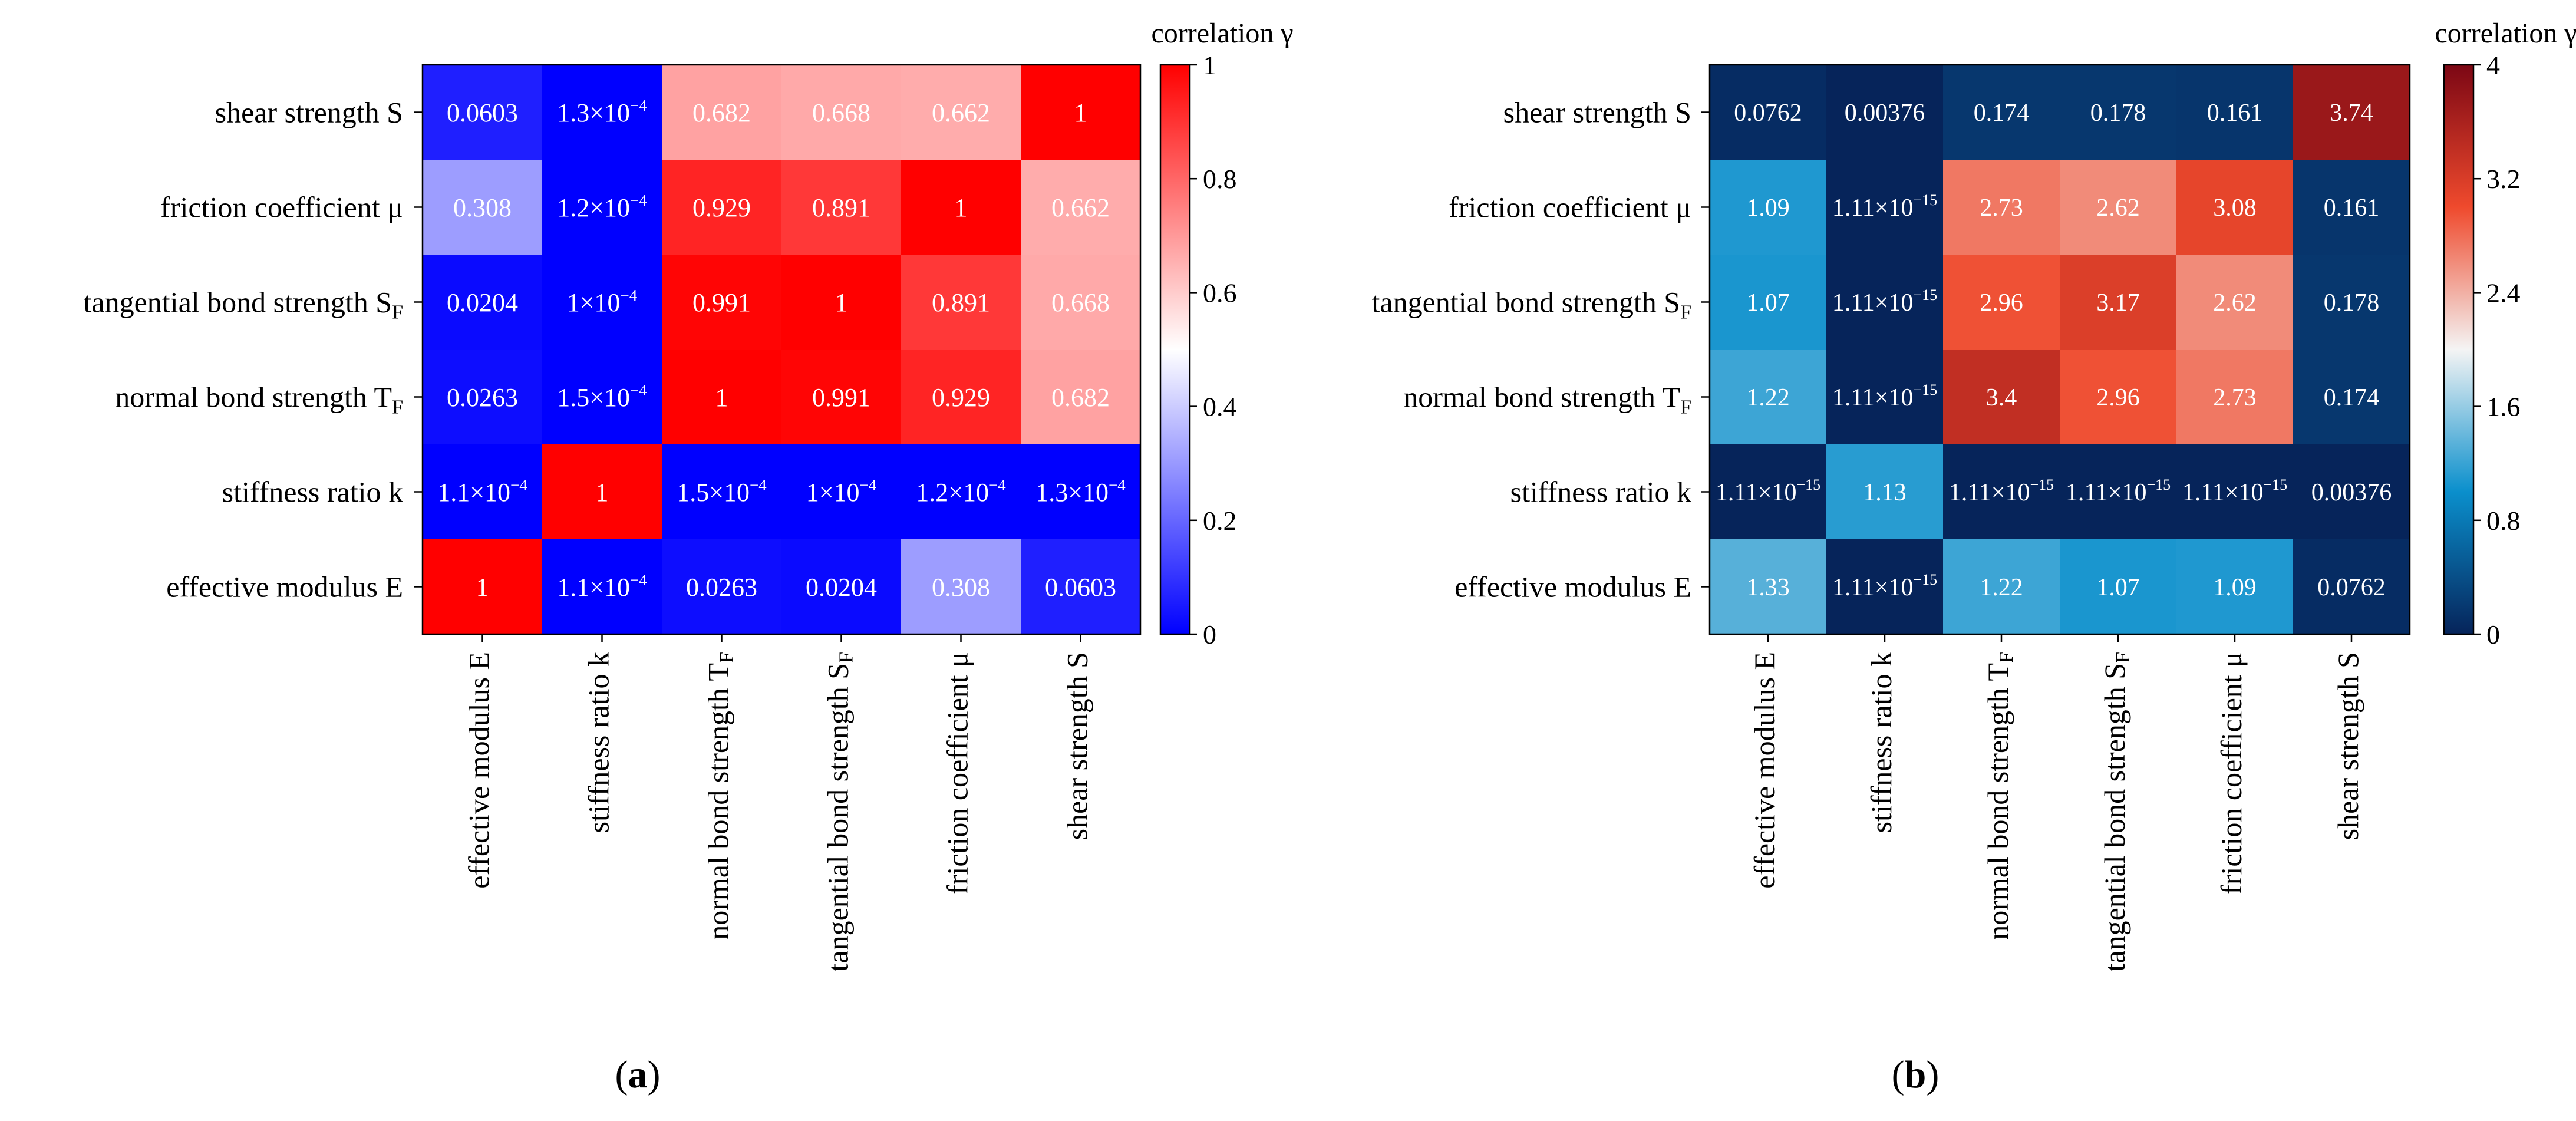  I want to click on cell-value-label: 1.1×10⁻⁴, so click(482, 491).